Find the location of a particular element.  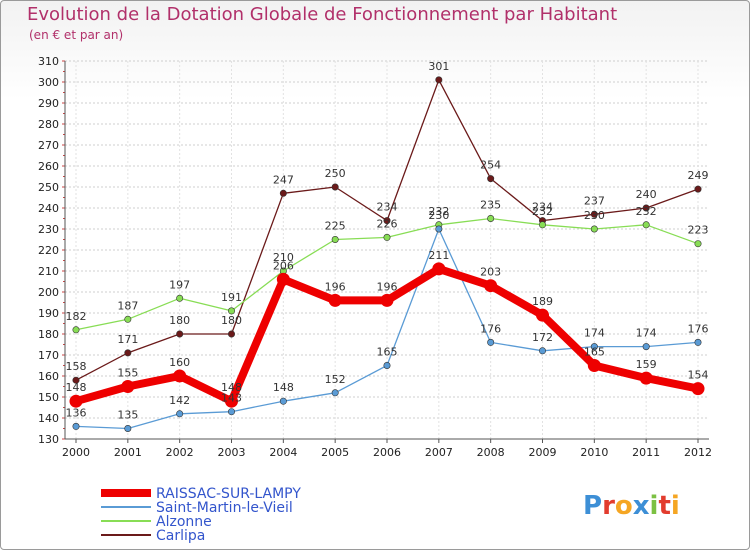

data-label: 171 is located at coordinates (127, 339).